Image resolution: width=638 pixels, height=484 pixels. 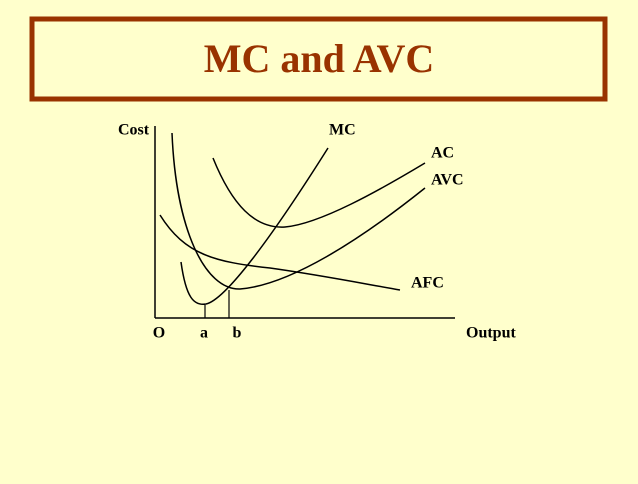 What do you see at coordinates (491, 333) in the screenshot?
I see `x-axis-label: Output` at bounding box center [491, 333].